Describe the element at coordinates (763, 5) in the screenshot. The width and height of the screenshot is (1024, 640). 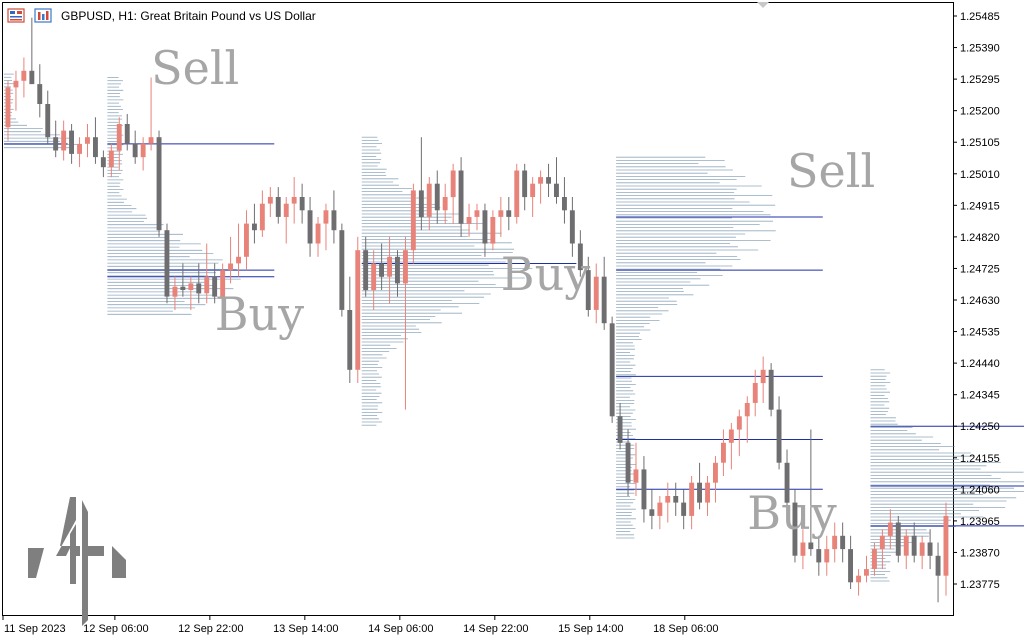
I see `chart-shift-marker-icon` at that location.